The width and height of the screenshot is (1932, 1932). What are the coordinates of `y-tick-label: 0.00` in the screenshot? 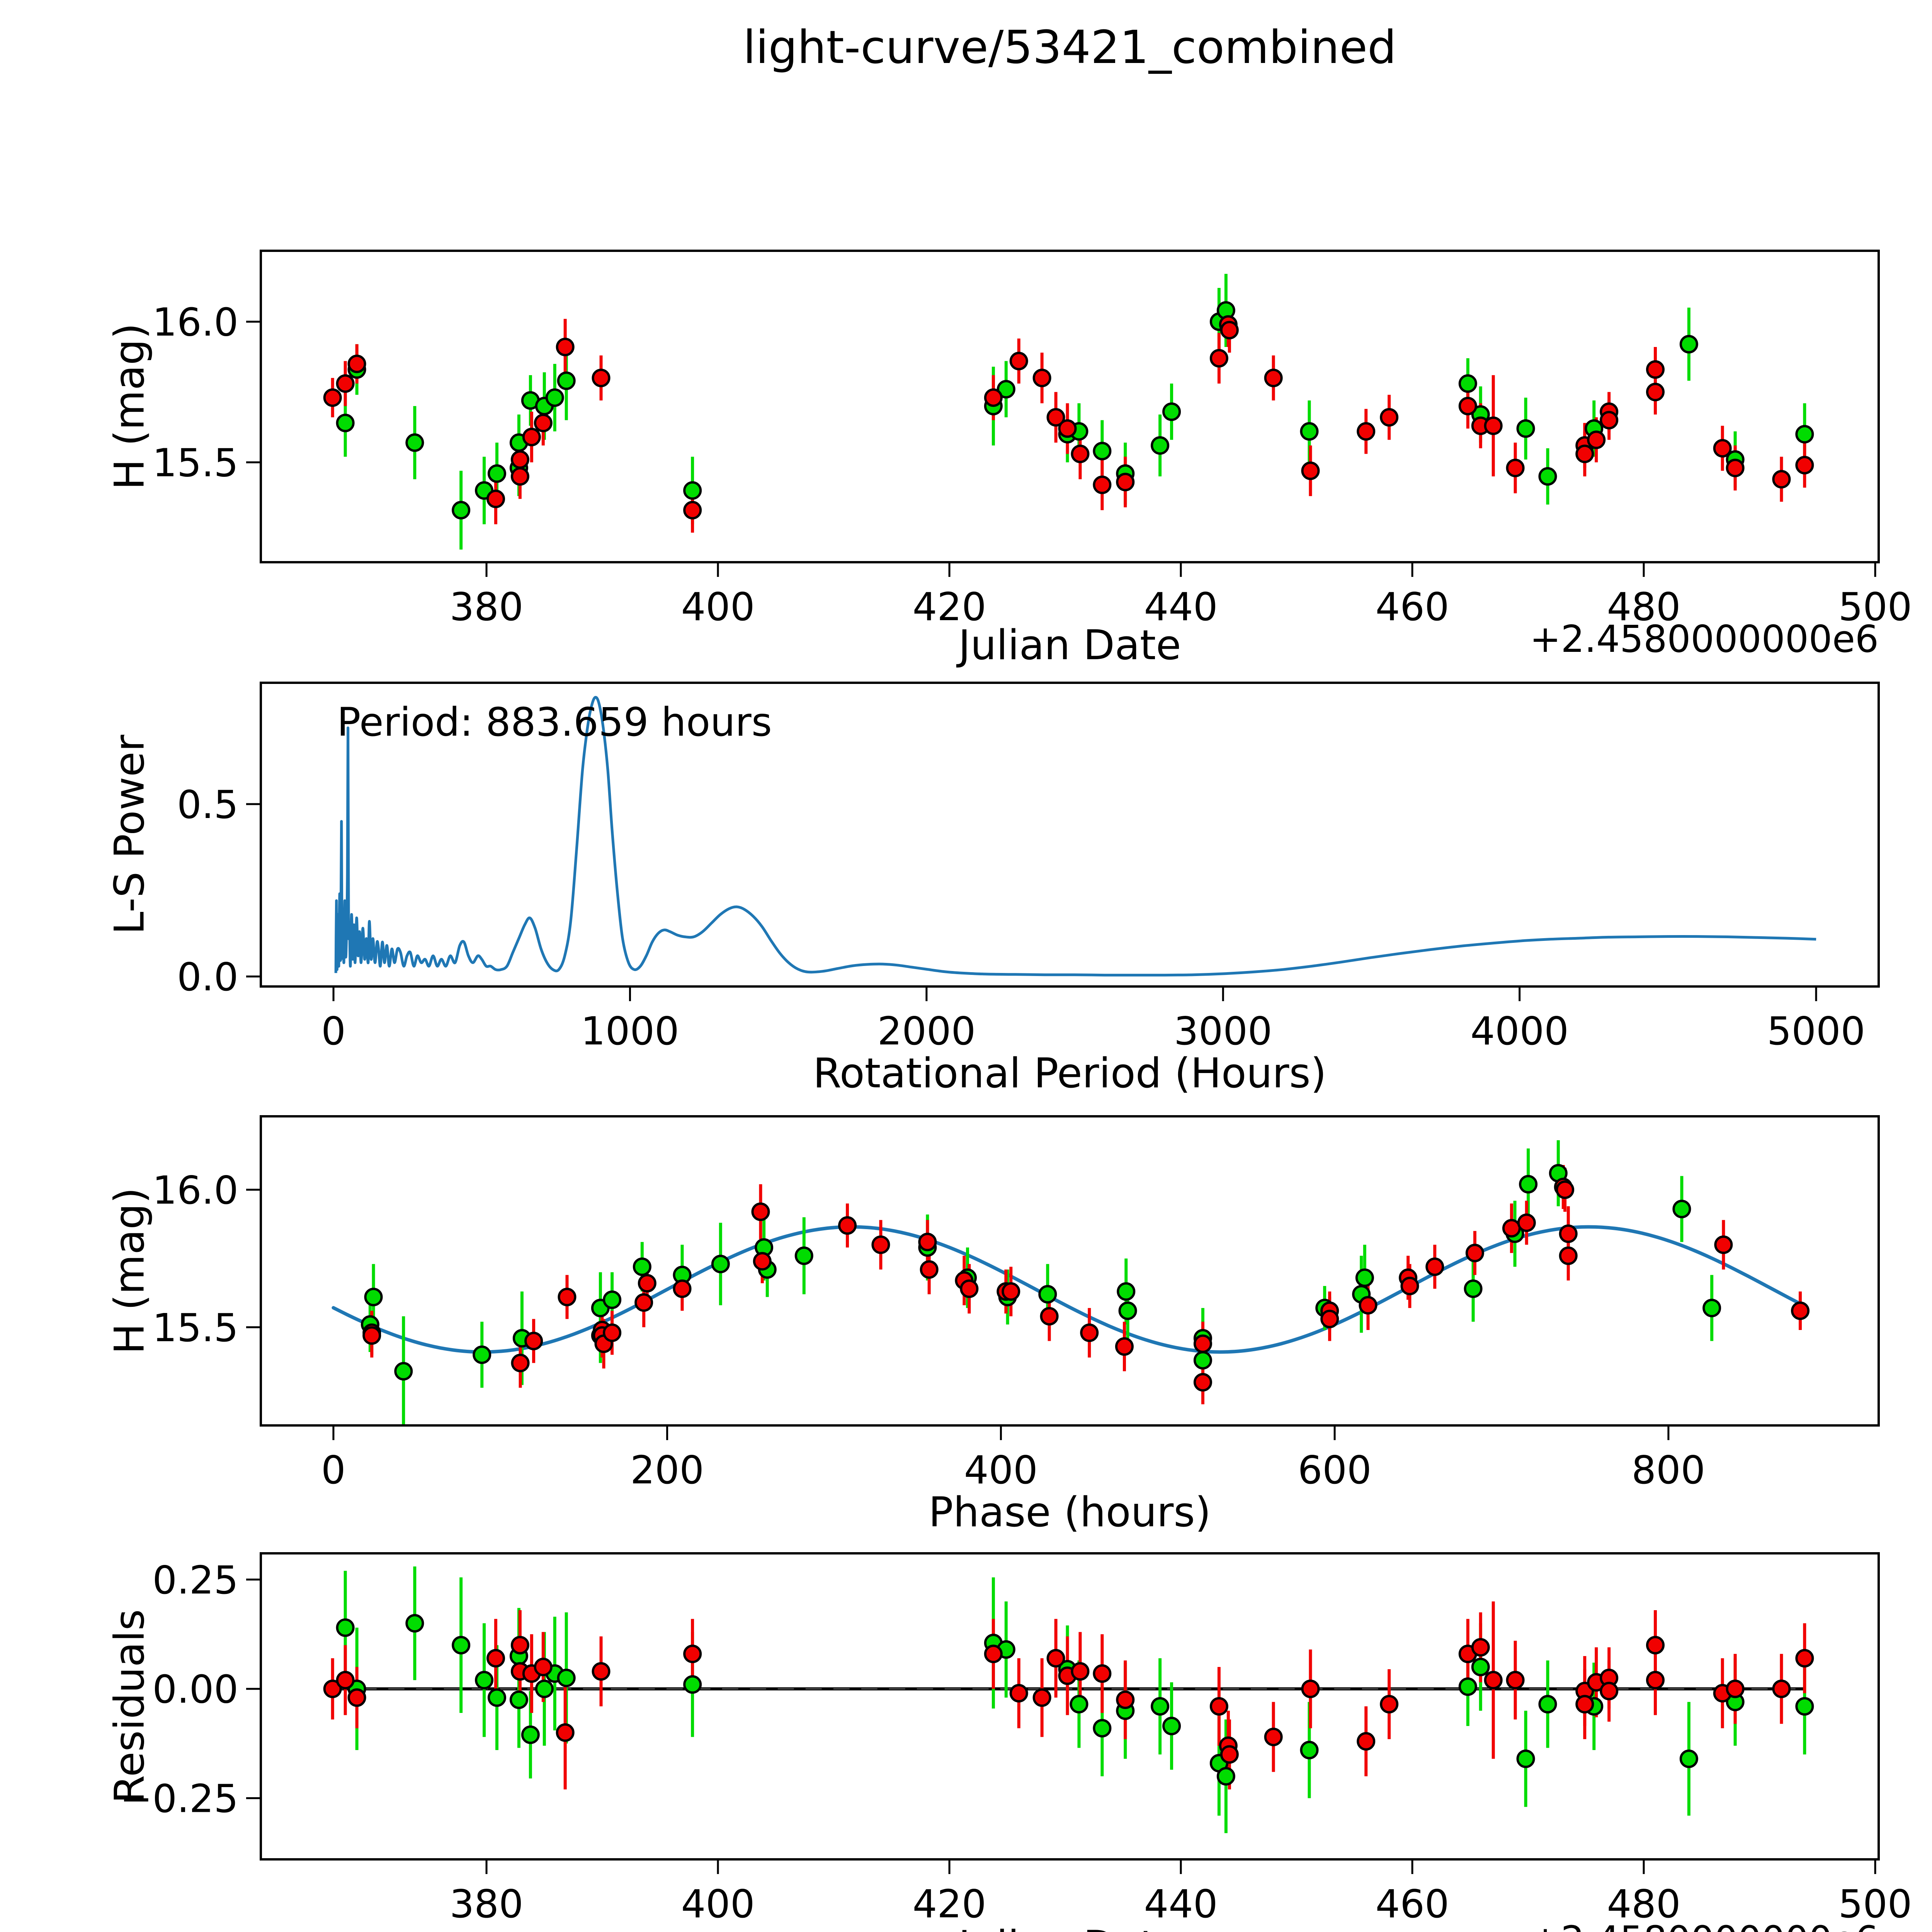 It's located at (195, 1689).